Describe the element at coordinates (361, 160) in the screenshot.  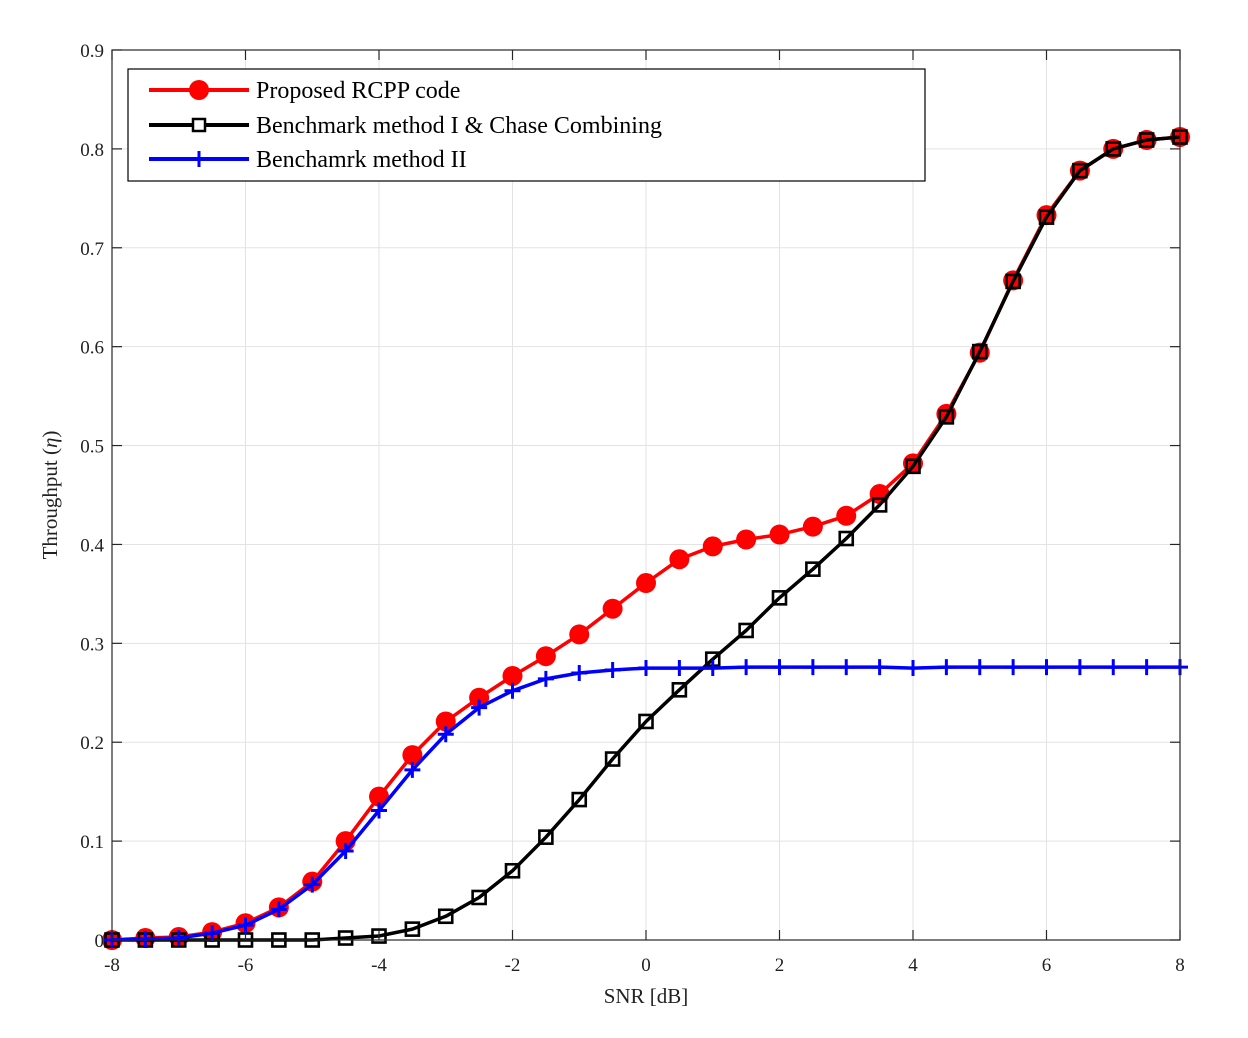
I see `legend-label-benchmark-2: Benchamrk method II` at that location.